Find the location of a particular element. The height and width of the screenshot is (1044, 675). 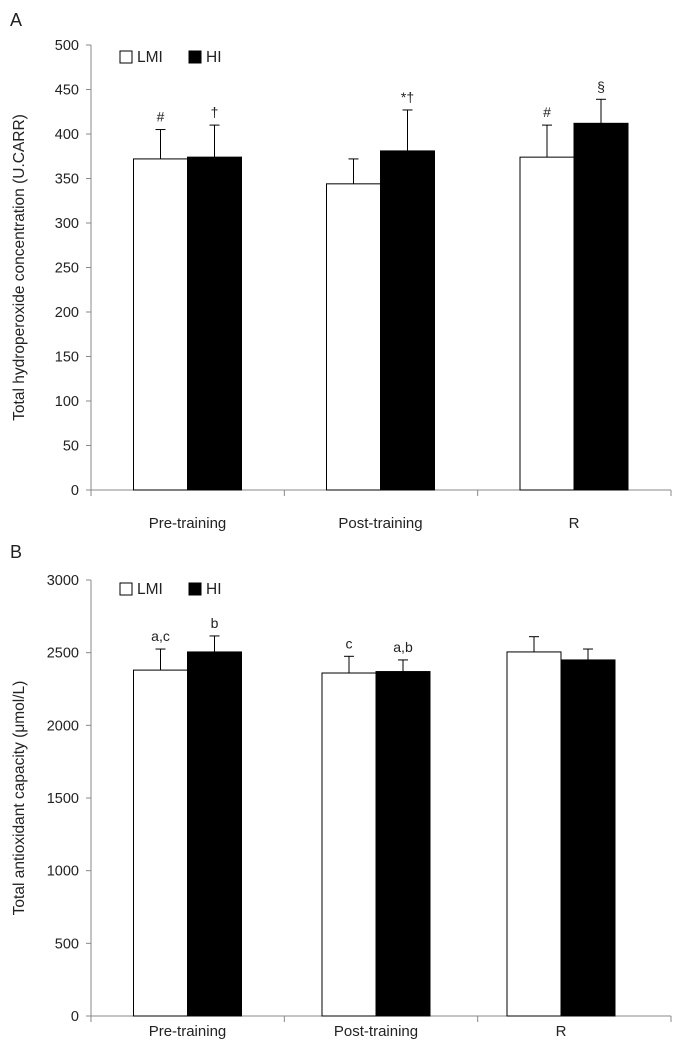

significance-label: a,c is located at coordinates (160, 636).